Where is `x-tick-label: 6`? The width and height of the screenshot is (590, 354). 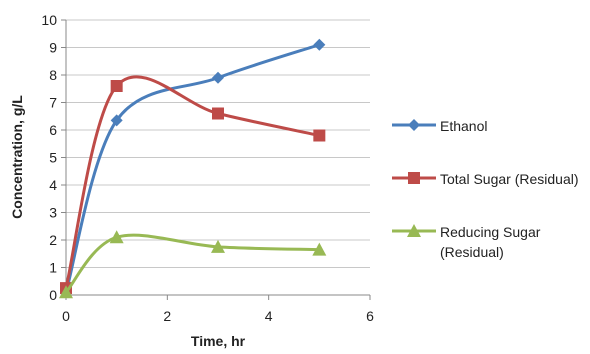 x-tick-label: 6 is located at coordinates (370, 316).